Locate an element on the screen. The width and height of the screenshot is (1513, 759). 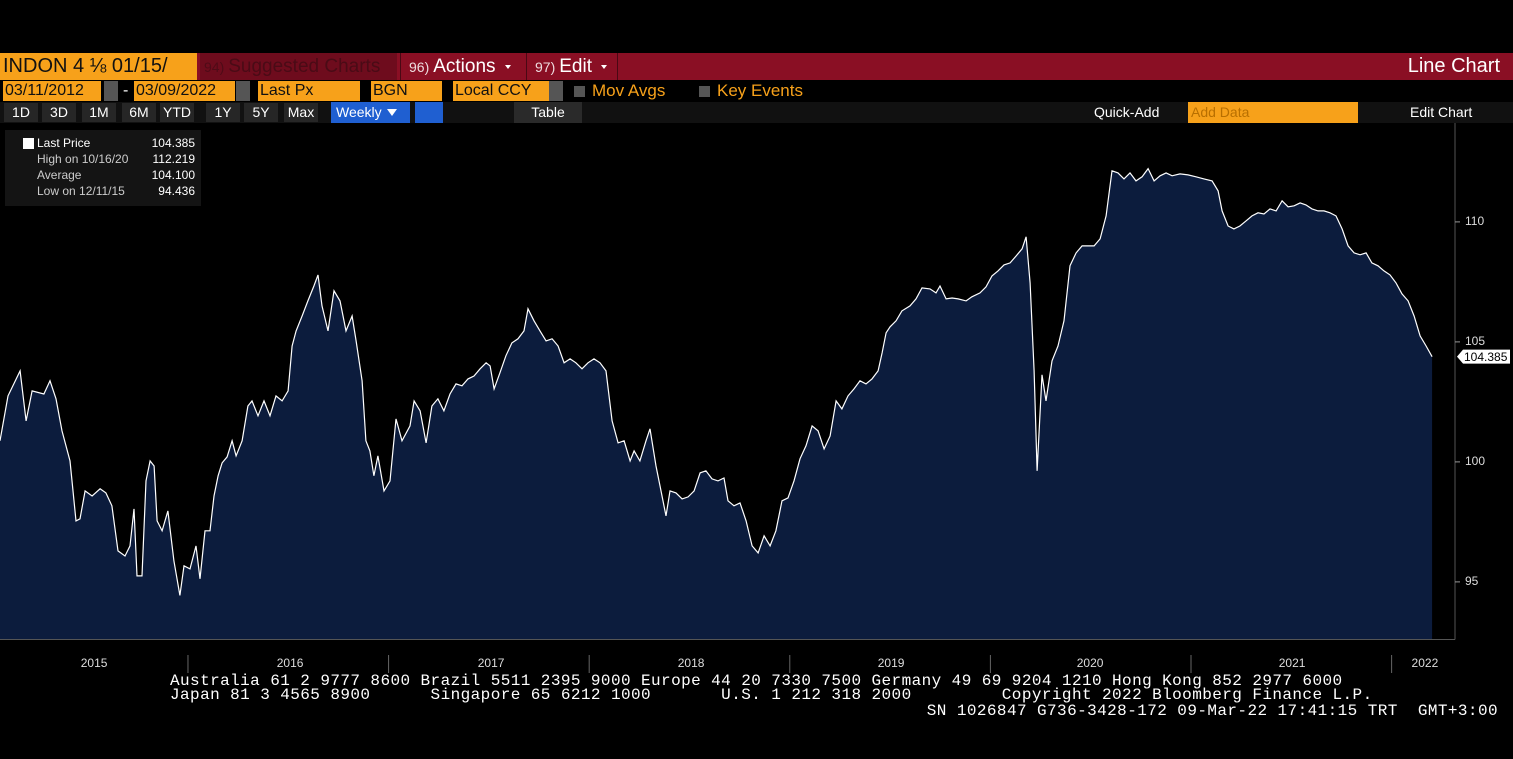
x-tick-label: 2015 is located at coordinates (94, 663).